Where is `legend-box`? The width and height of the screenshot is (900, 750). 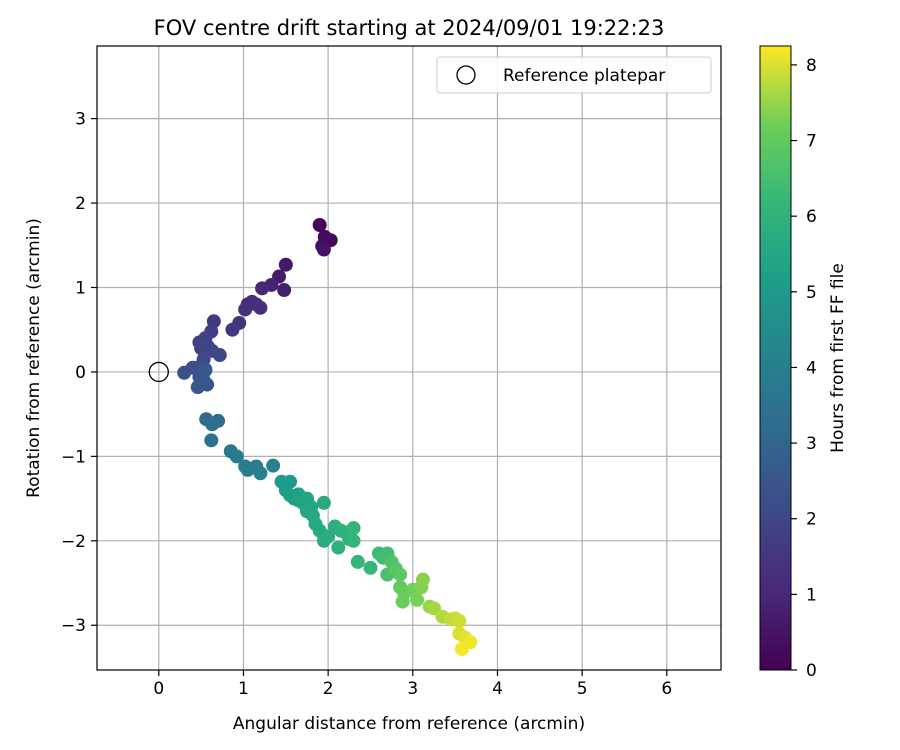 legend-box is located at coordinates (574, 75).